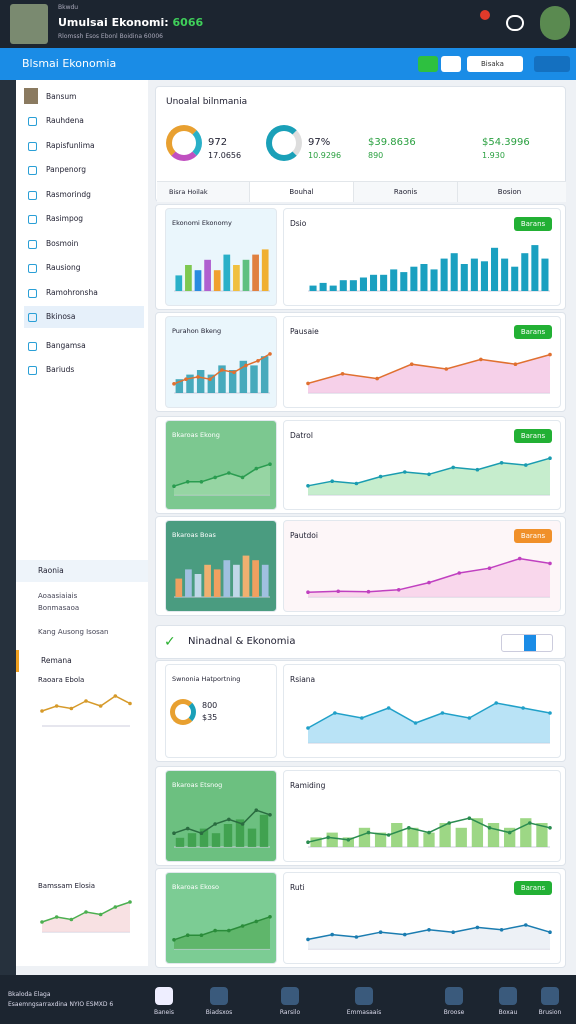 This screenshot has width=576, height=1024. Describe the element at coordinates (219, 1001) in the screenshot. I see `nav-tab: Biadsxos` at that location.